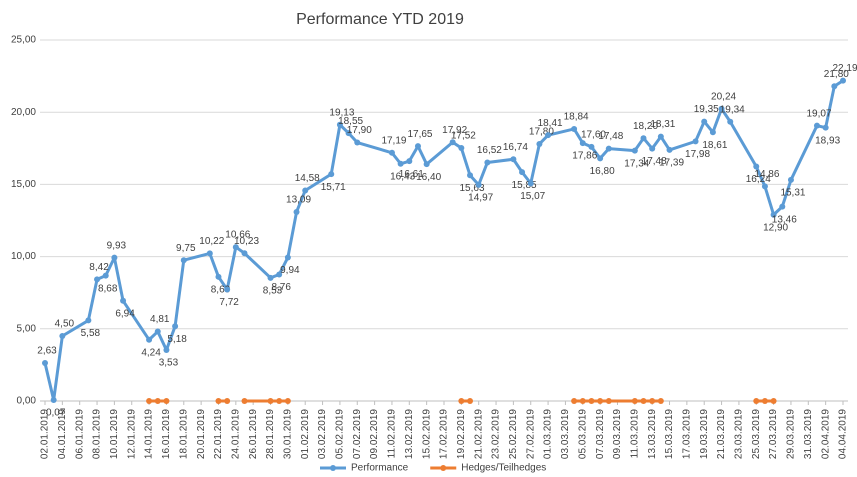 The height and width of the screenshot is (477, 857). What do you see at coordinates (23, 112) in the screenshot?
I see `y-tick-label: 20,00` at bounding box center [23, 112].